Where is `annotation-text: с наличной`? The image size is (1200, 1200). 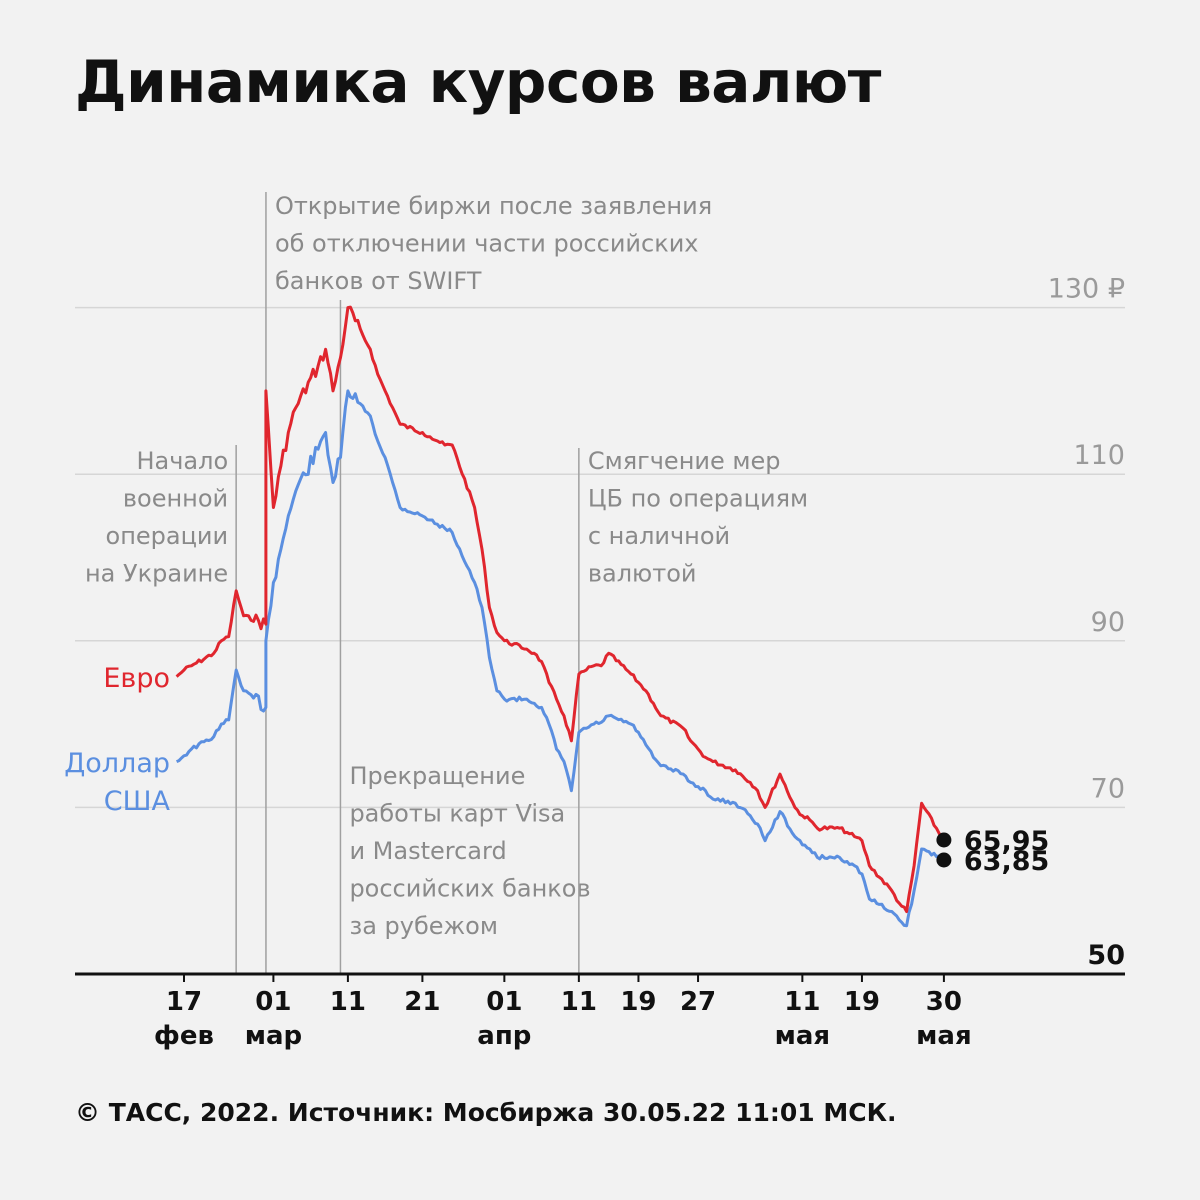
annotation-text: с наличной is located at coordinates (659, 536).